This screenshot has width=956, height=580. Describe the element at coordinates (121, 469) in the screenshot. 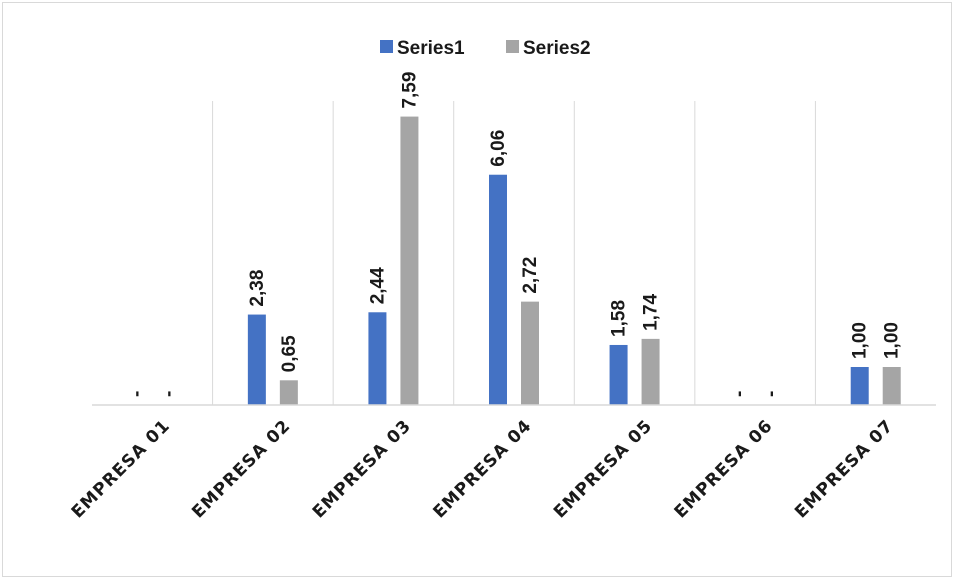

I see `category-label: EMPRESA 01` at that location.